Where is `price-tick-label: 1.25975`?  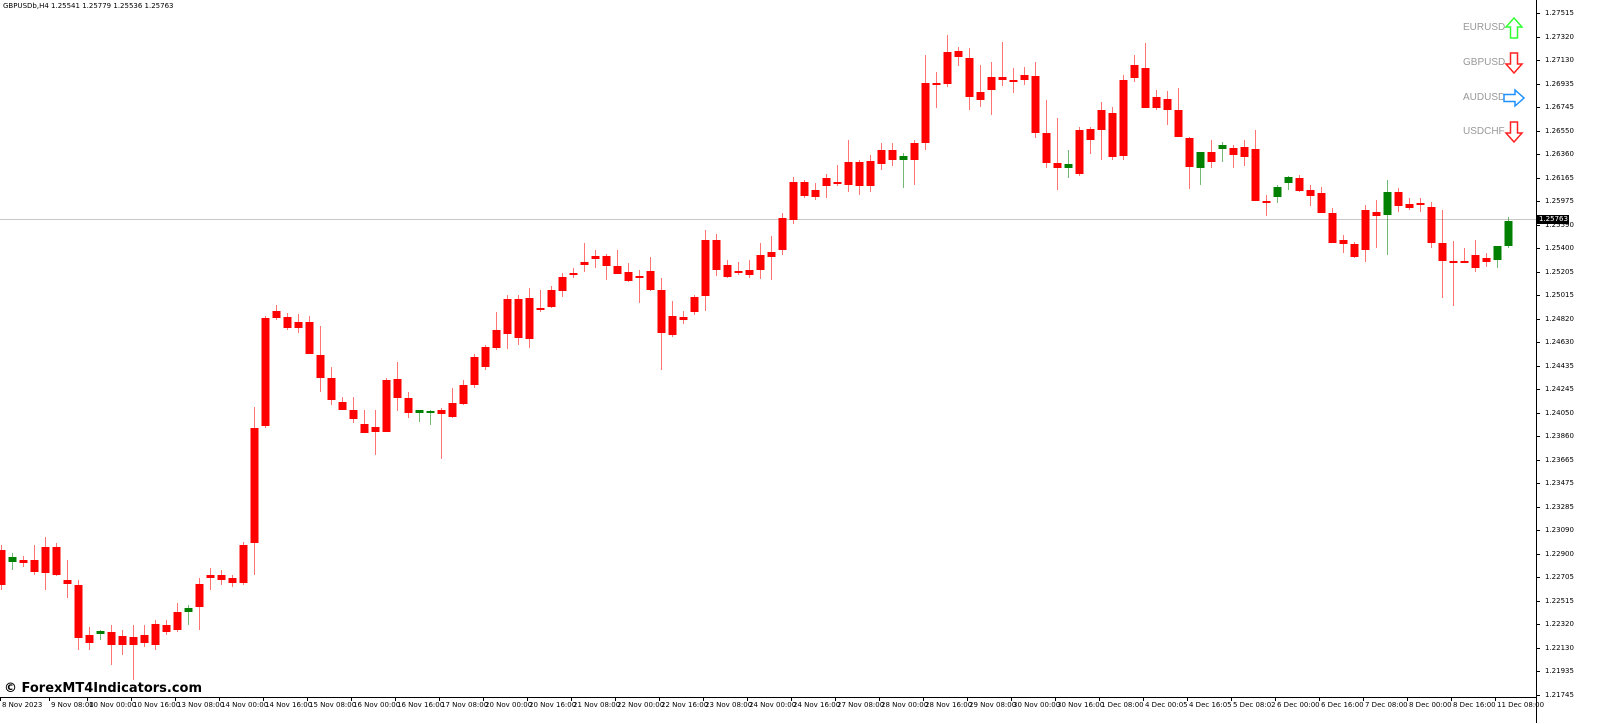 price-tick-label: 1.25975 is located at coordinates (1559, 201).